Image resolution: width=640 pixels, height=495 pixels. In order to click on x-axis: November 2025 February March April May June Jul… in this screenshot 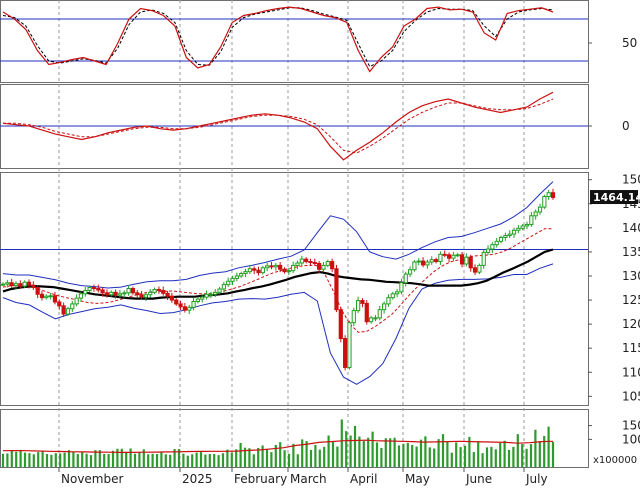, I will do `click(303, 476)`.